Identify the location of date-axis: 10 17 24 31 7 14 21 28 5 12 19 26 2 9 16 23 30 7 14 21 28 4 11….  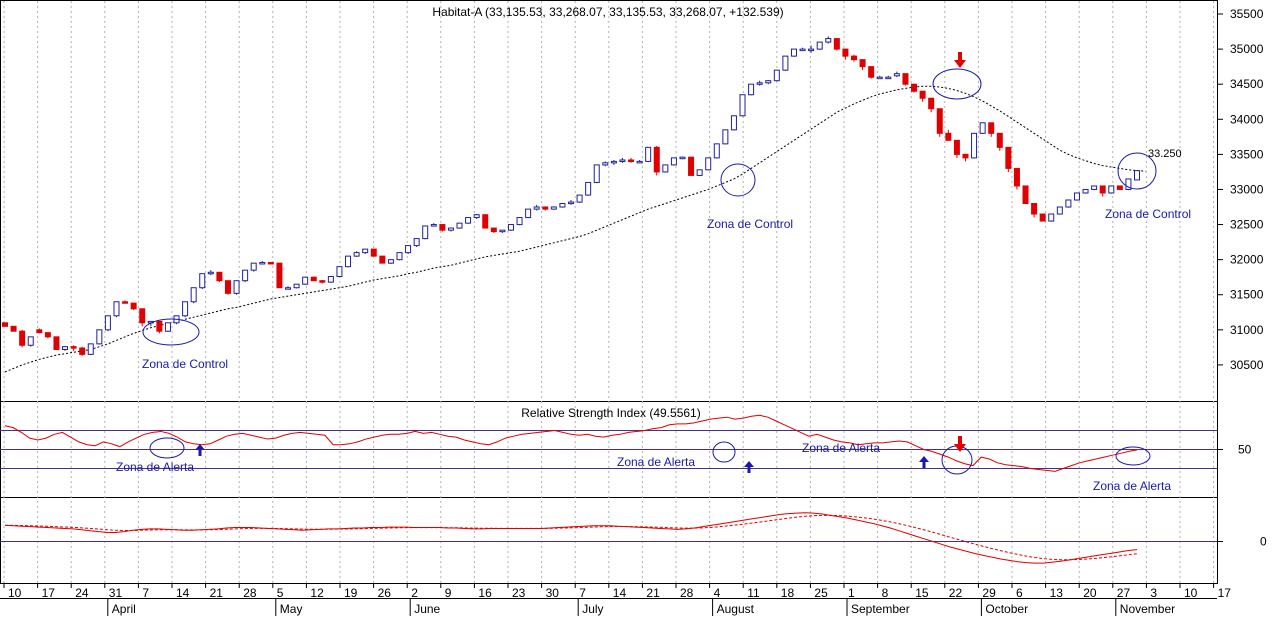
(615, 600).